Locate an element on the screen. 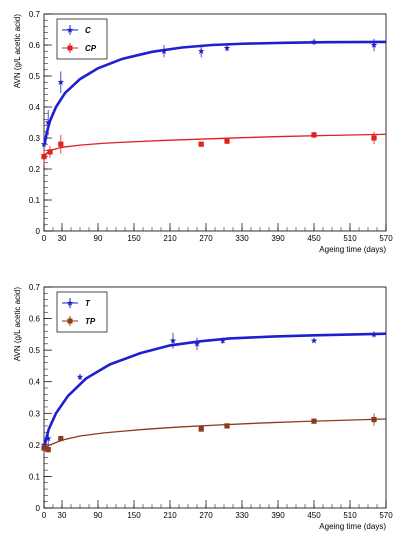 This screenshot has width=405, height=550. legend-label: TP is located at coordinates (90, 321).